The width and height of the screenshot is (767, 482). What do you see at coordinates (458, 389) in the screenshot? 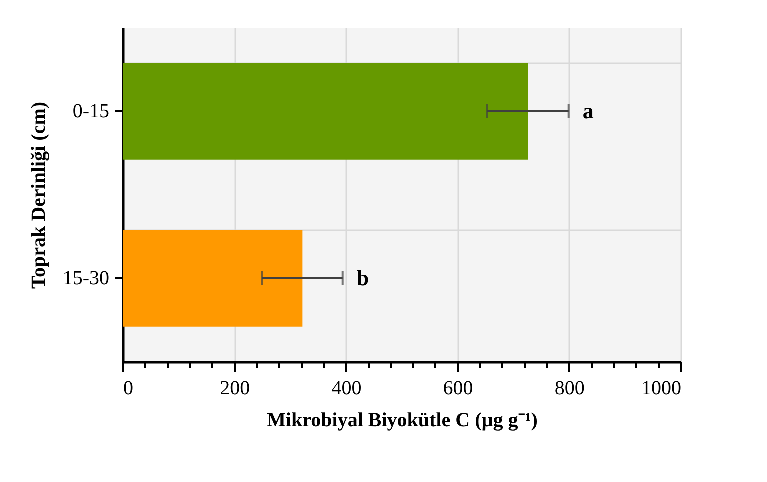
I see `x-tick-label: 600` at bounding box center [458, 389].